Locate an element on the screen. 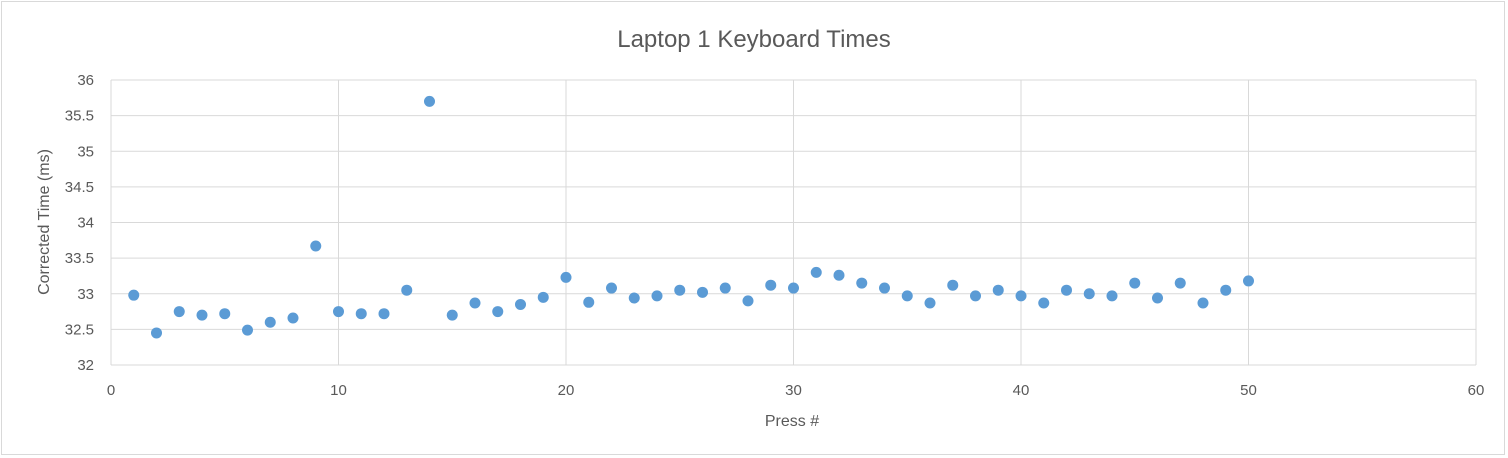 The width and height of the screenshot is (1508, 458). x-tick-label: 20 is located at coordinates (566, 390).